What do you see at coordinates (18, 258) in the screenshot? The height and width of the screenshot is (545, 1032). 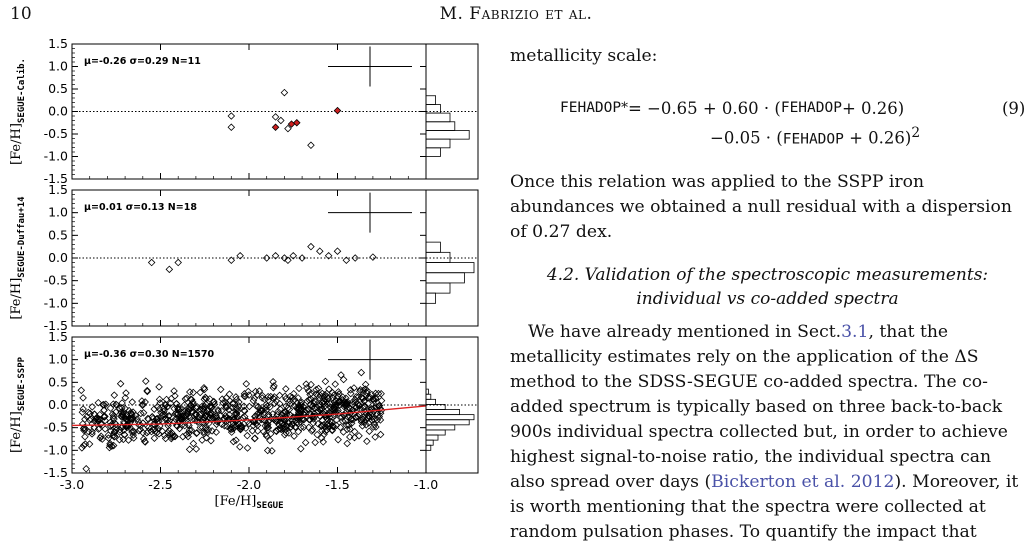 I see `y-axis-label: [Fe/H]SEGUE-Duffau+14` at bounding box center [18, 258].